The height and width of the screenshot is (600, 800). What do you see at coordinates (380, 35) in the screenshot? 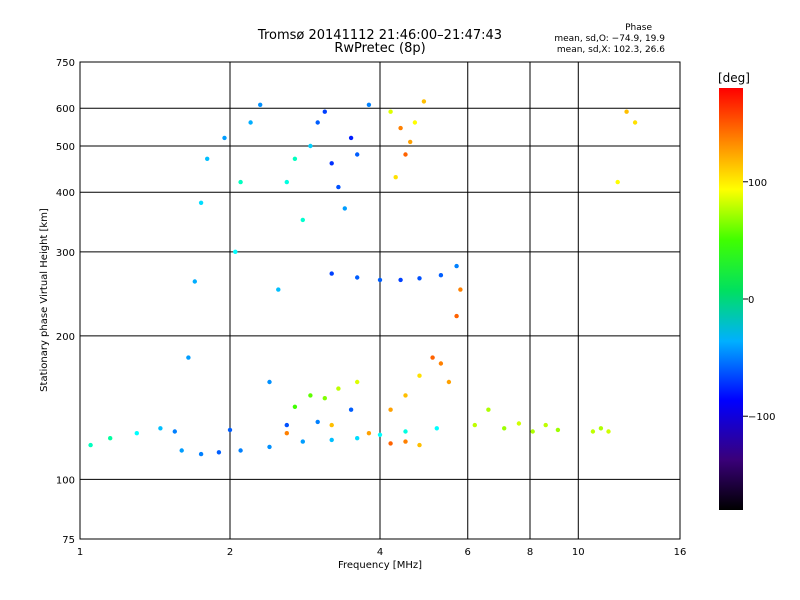
I see `chart-title: Tromsø 20141112 21:46:00–21:47:43` at bounding box center [380, 35].